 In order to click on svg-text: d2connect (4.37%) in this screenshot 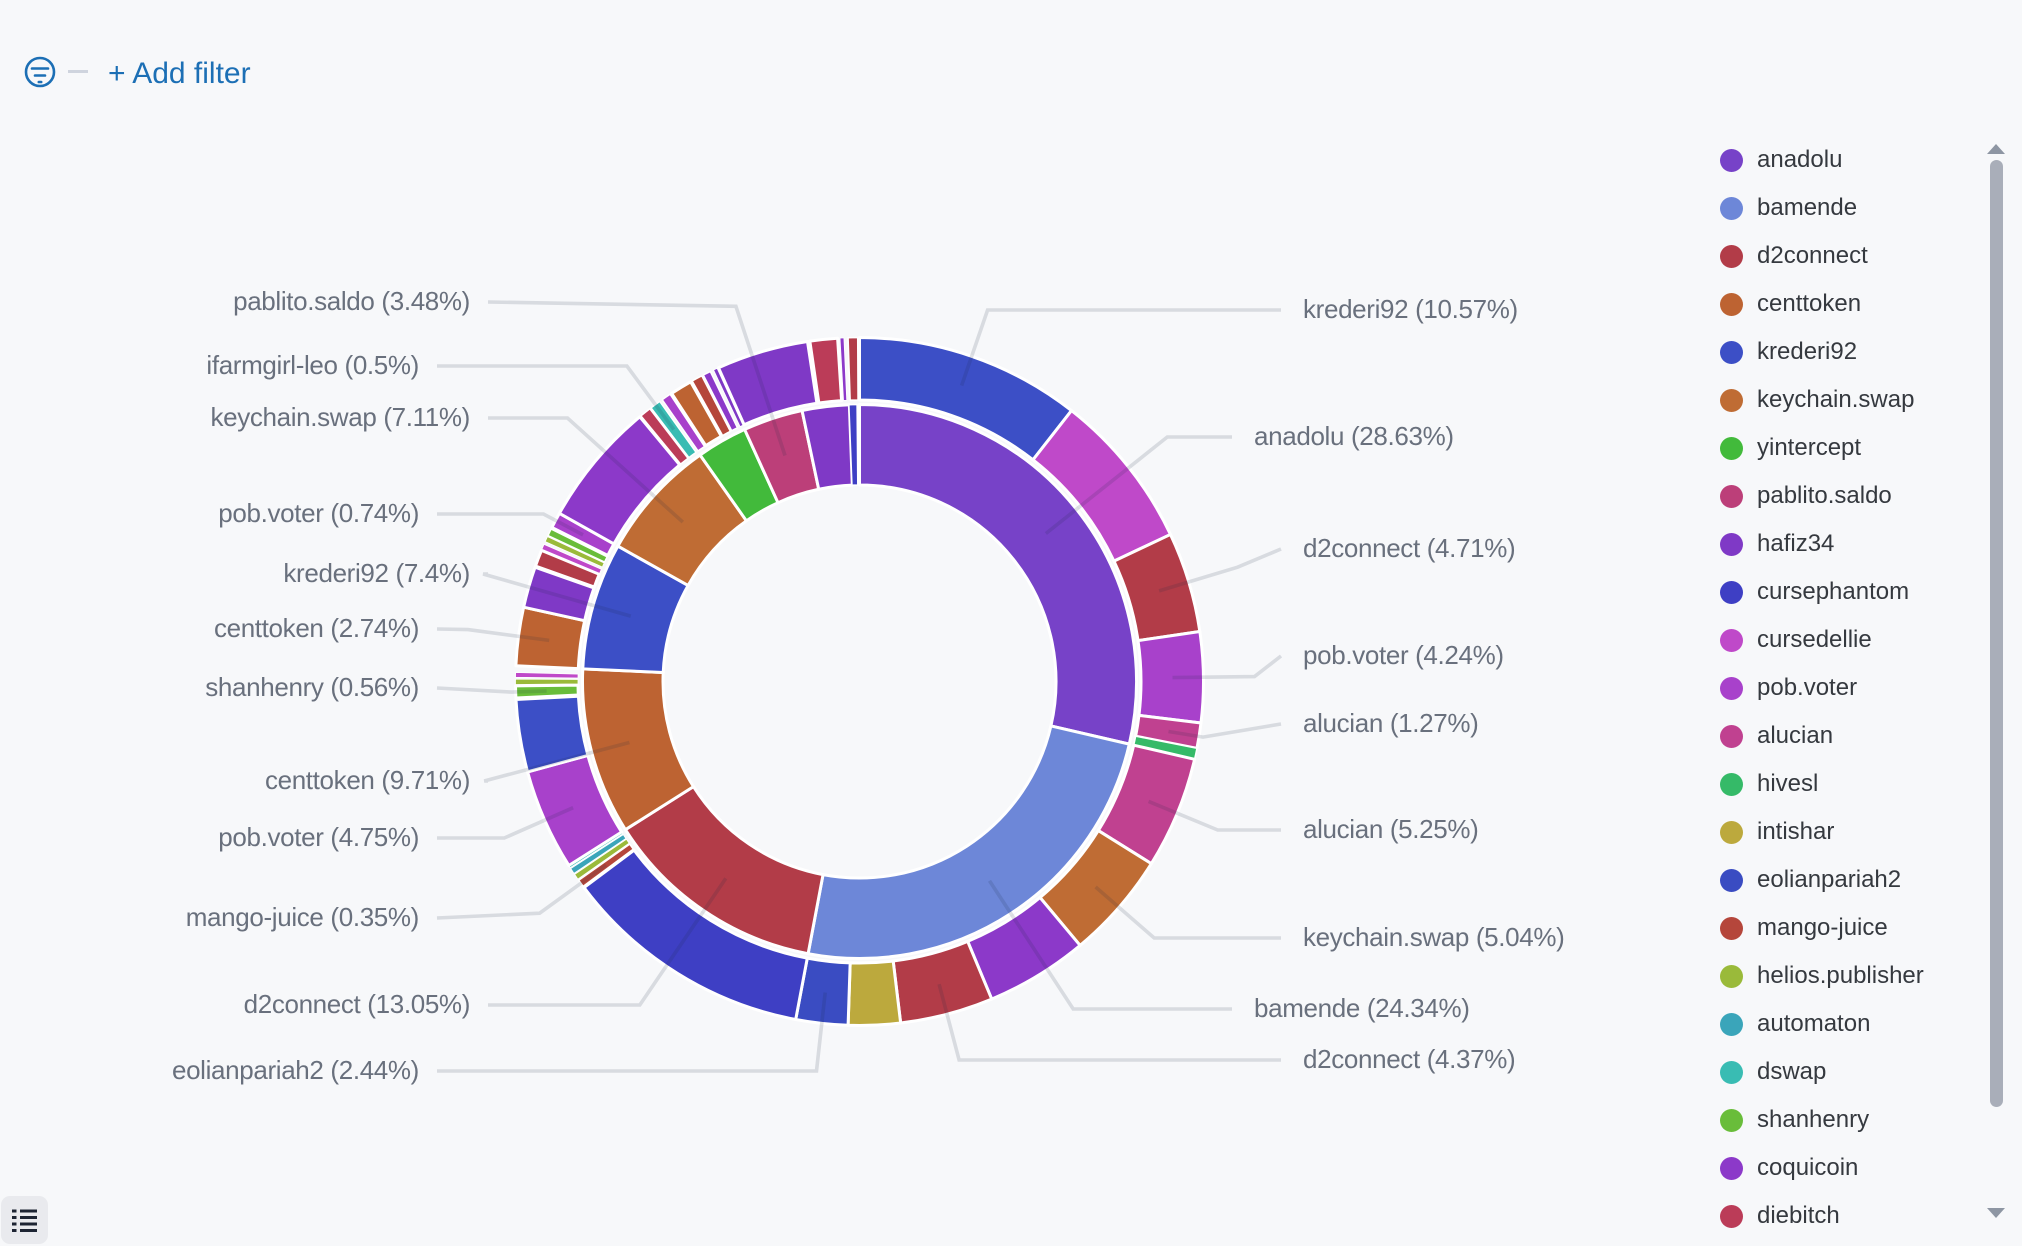, I will do `click(1409, 1059)`.